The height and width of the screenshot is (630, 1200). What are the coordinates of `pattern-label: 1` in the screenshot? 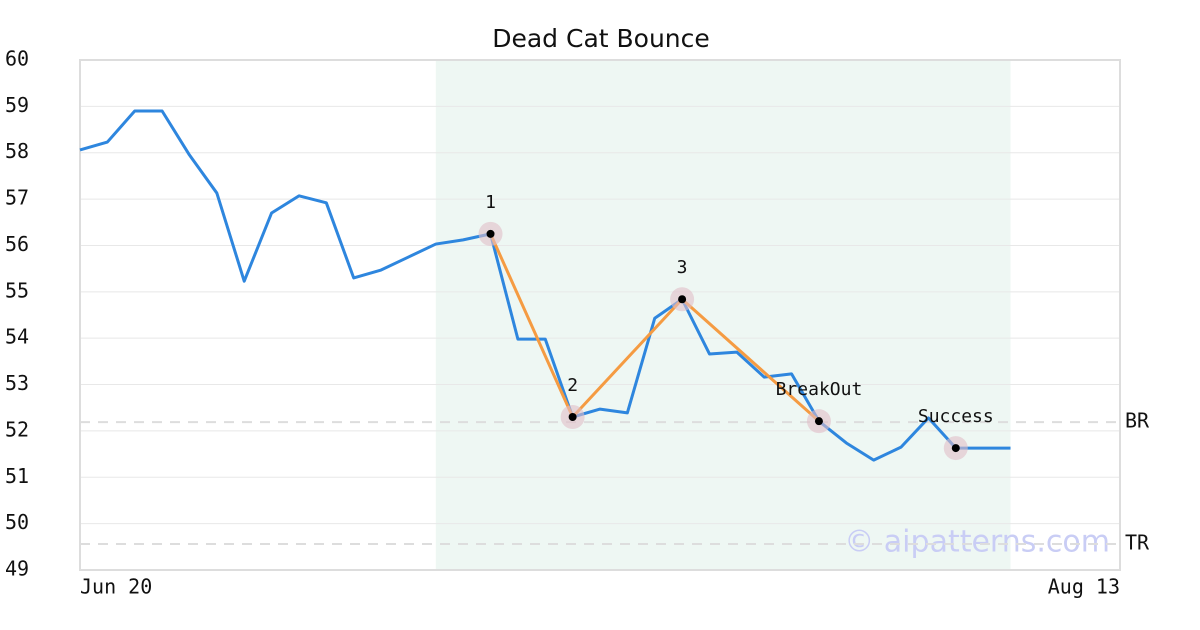 It's located at (490, 202).